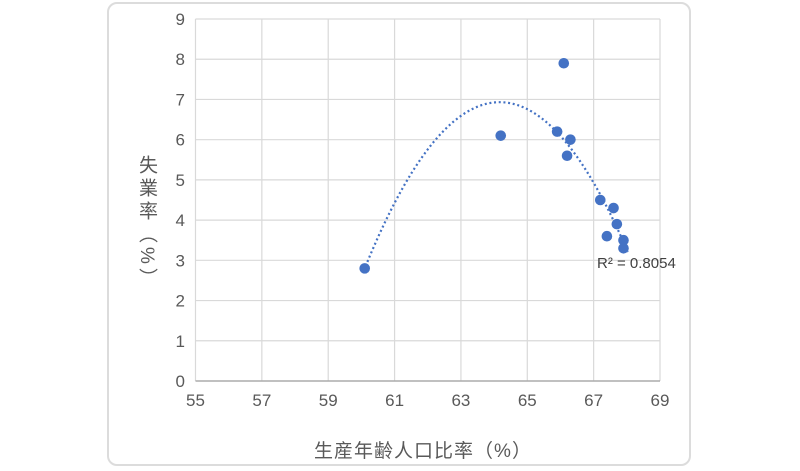  Describe the element at coordinates (636, 263) in the screenshot. I see `r-squared-annotation: R² = 0.8054` at that location.